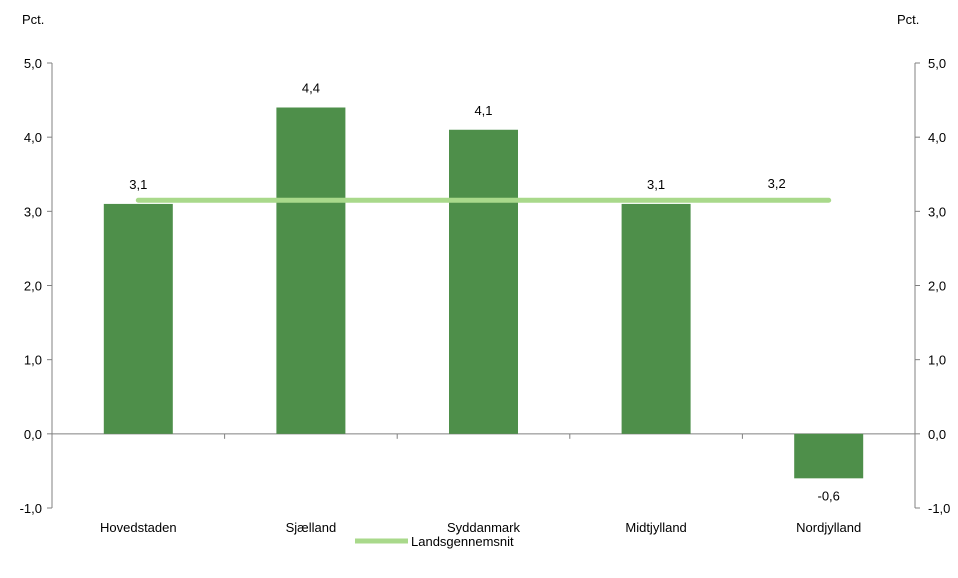 Image resolution: width=958 pixels, height=578 pixels. Describe the element at coordinates (777, 183) in the screenshot. I see `line-value-label: 3,2` at that location.